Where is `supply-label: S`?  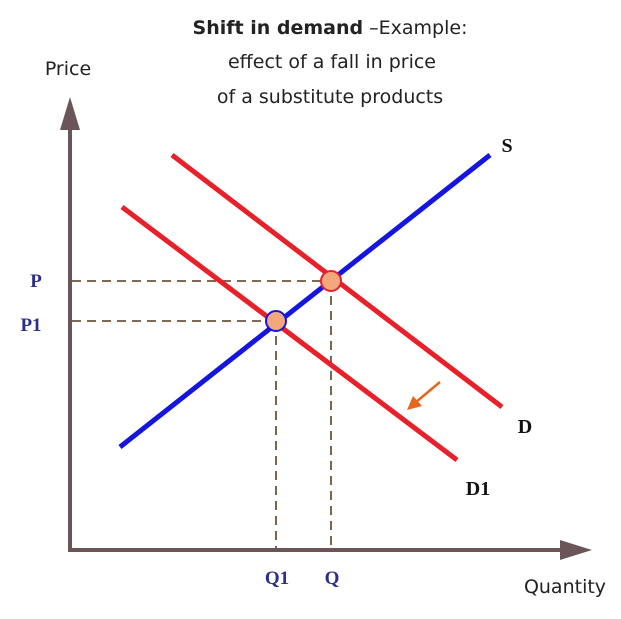 supply-label: S is located at coordinates (506, 146).